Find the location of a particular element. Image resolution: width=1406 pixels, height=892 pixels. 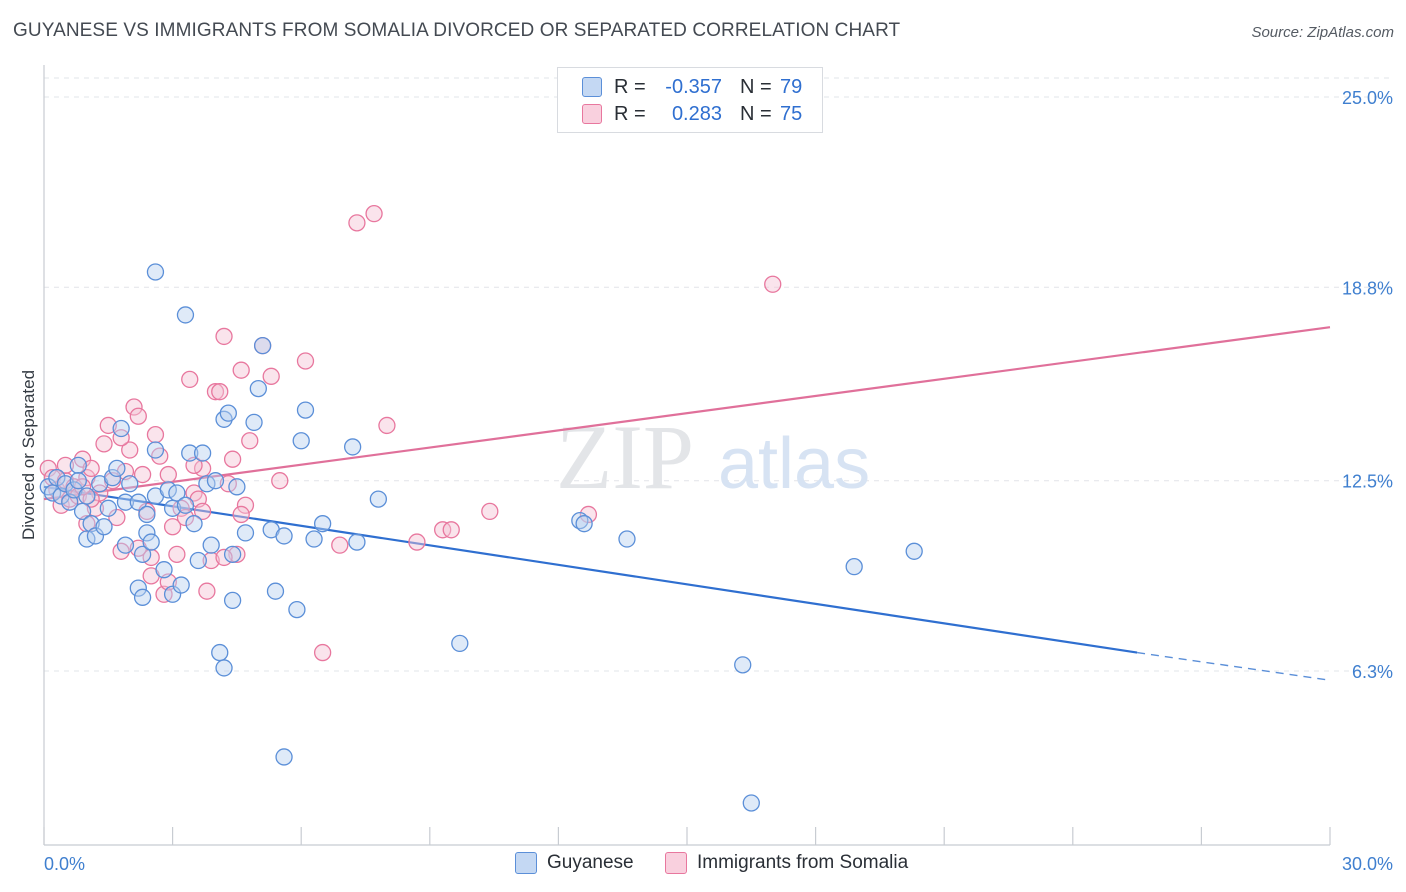

legend-row-somalia: R = 0.283 N = 75 is located at coordinates (692, 114).